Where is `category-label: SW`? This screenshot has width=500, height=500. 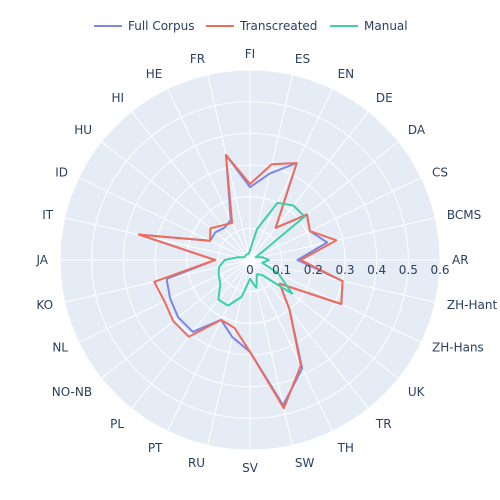 category-label: SW is located at coordinates (305, 463).